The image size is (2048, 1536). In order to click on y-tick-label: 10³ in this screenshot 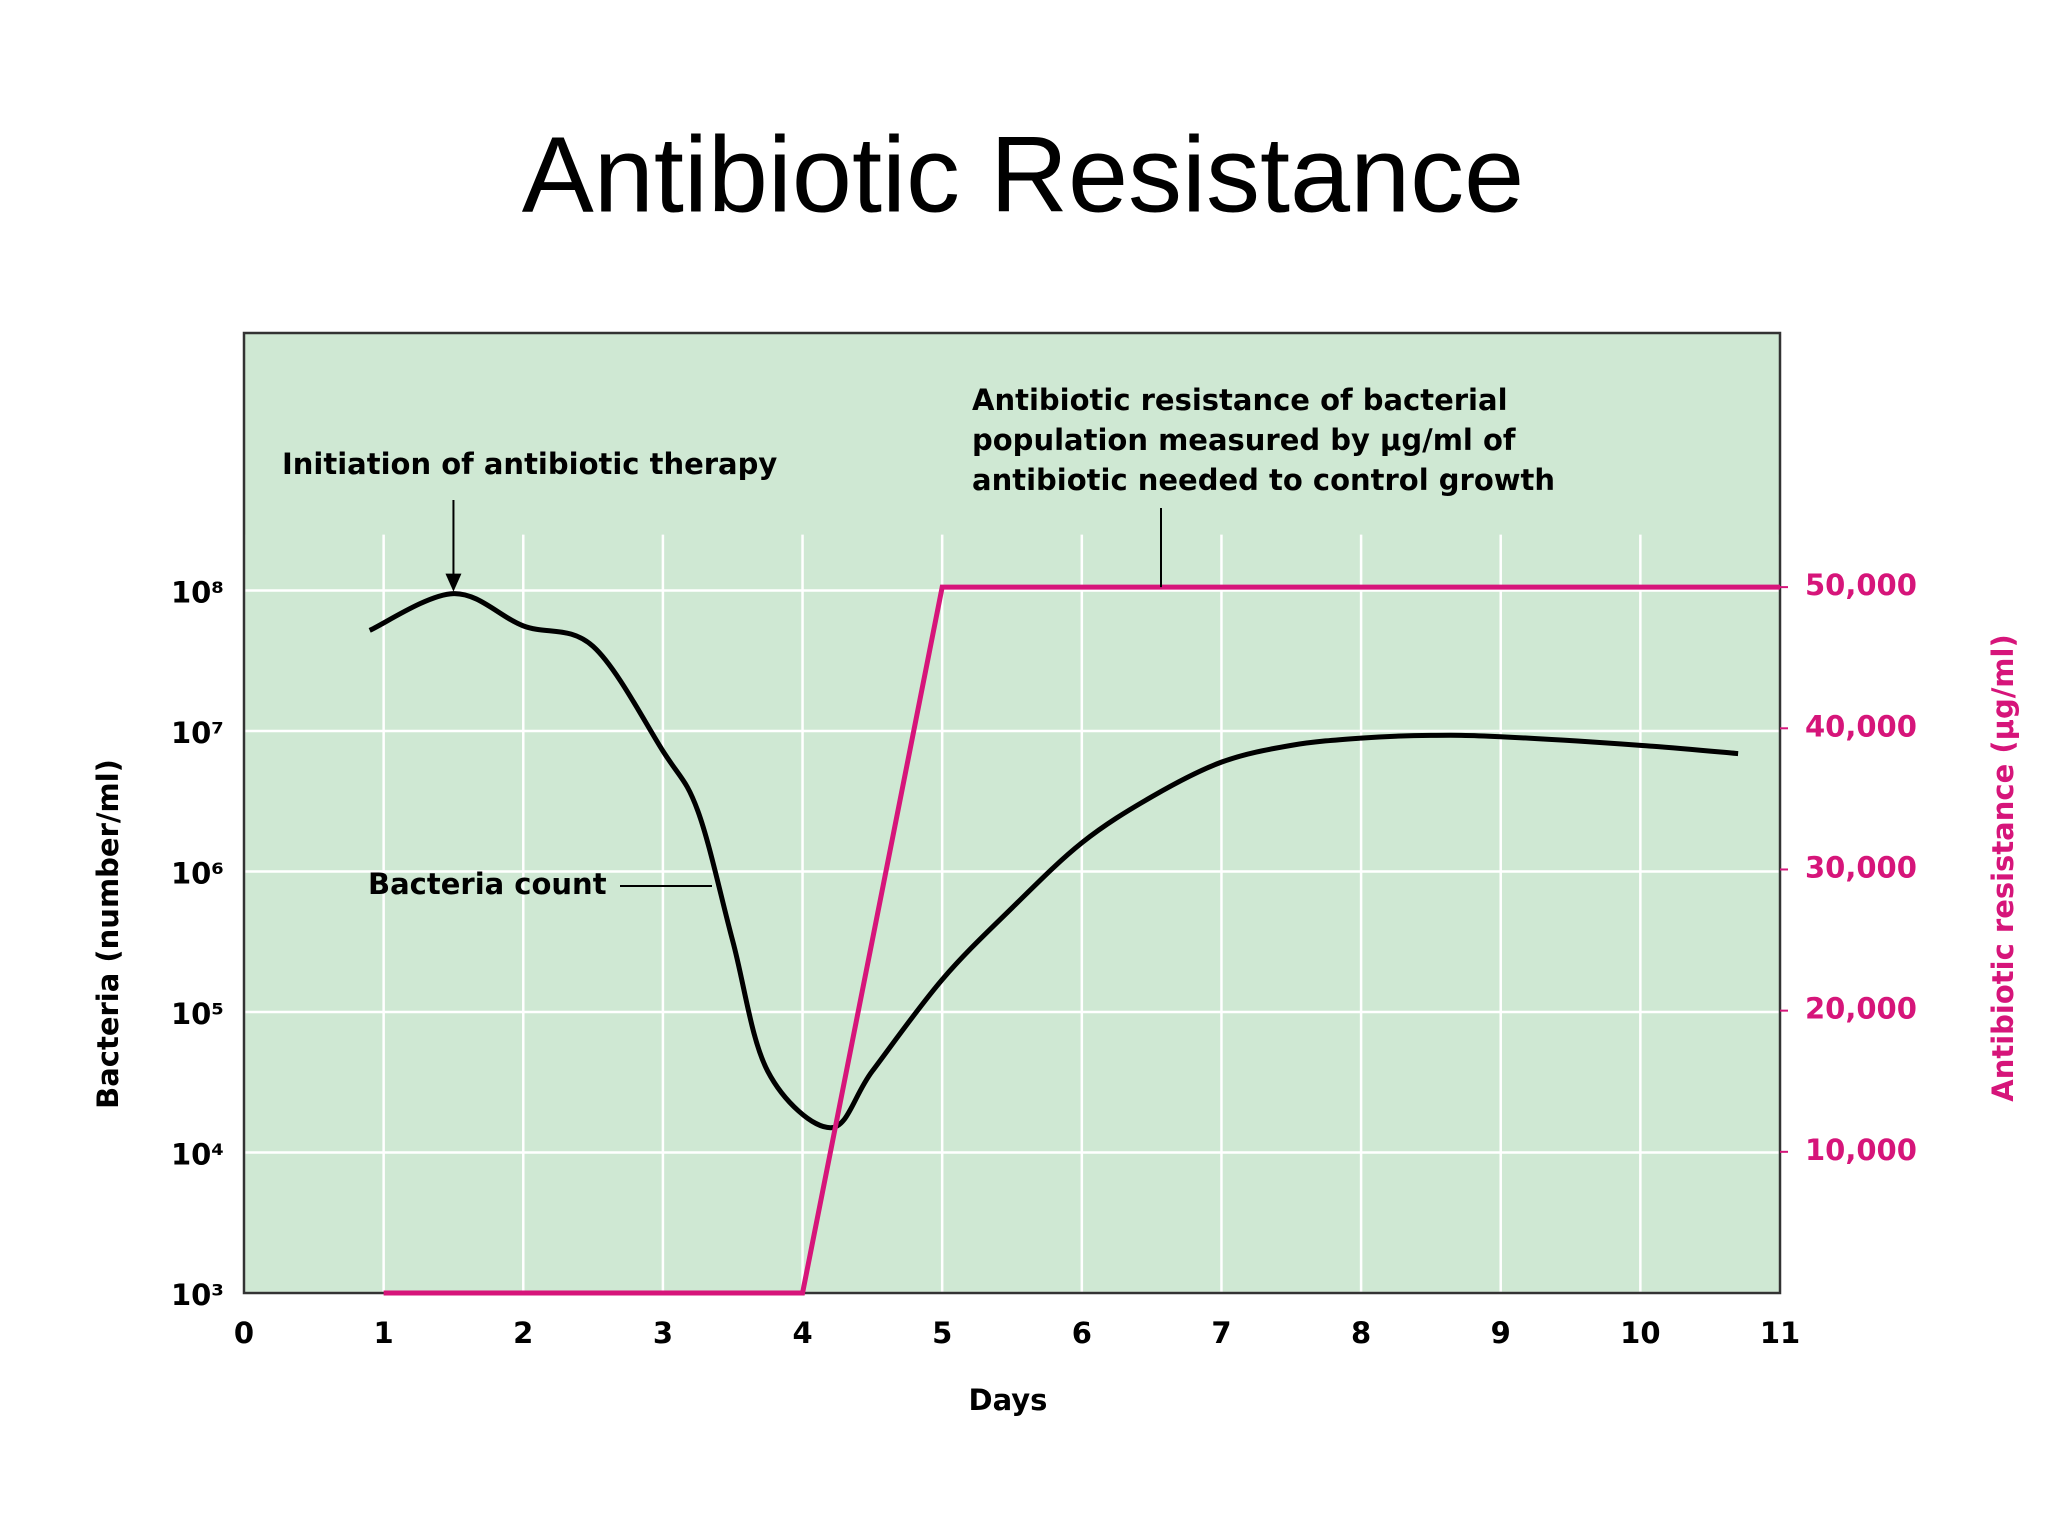, I will do `click(197, 1295)`.